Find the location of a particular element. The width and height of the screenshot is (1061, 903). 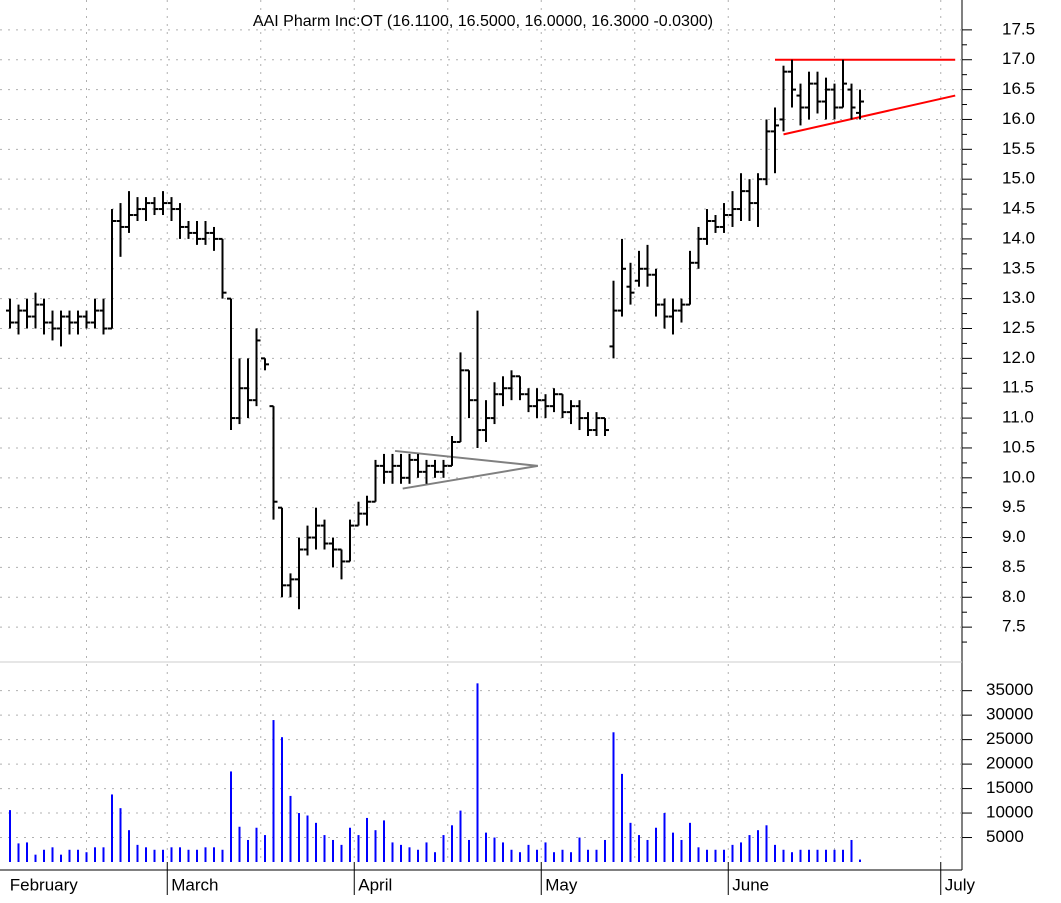

y-tick-label: 8.5 is located at coordinates (1014, 566).